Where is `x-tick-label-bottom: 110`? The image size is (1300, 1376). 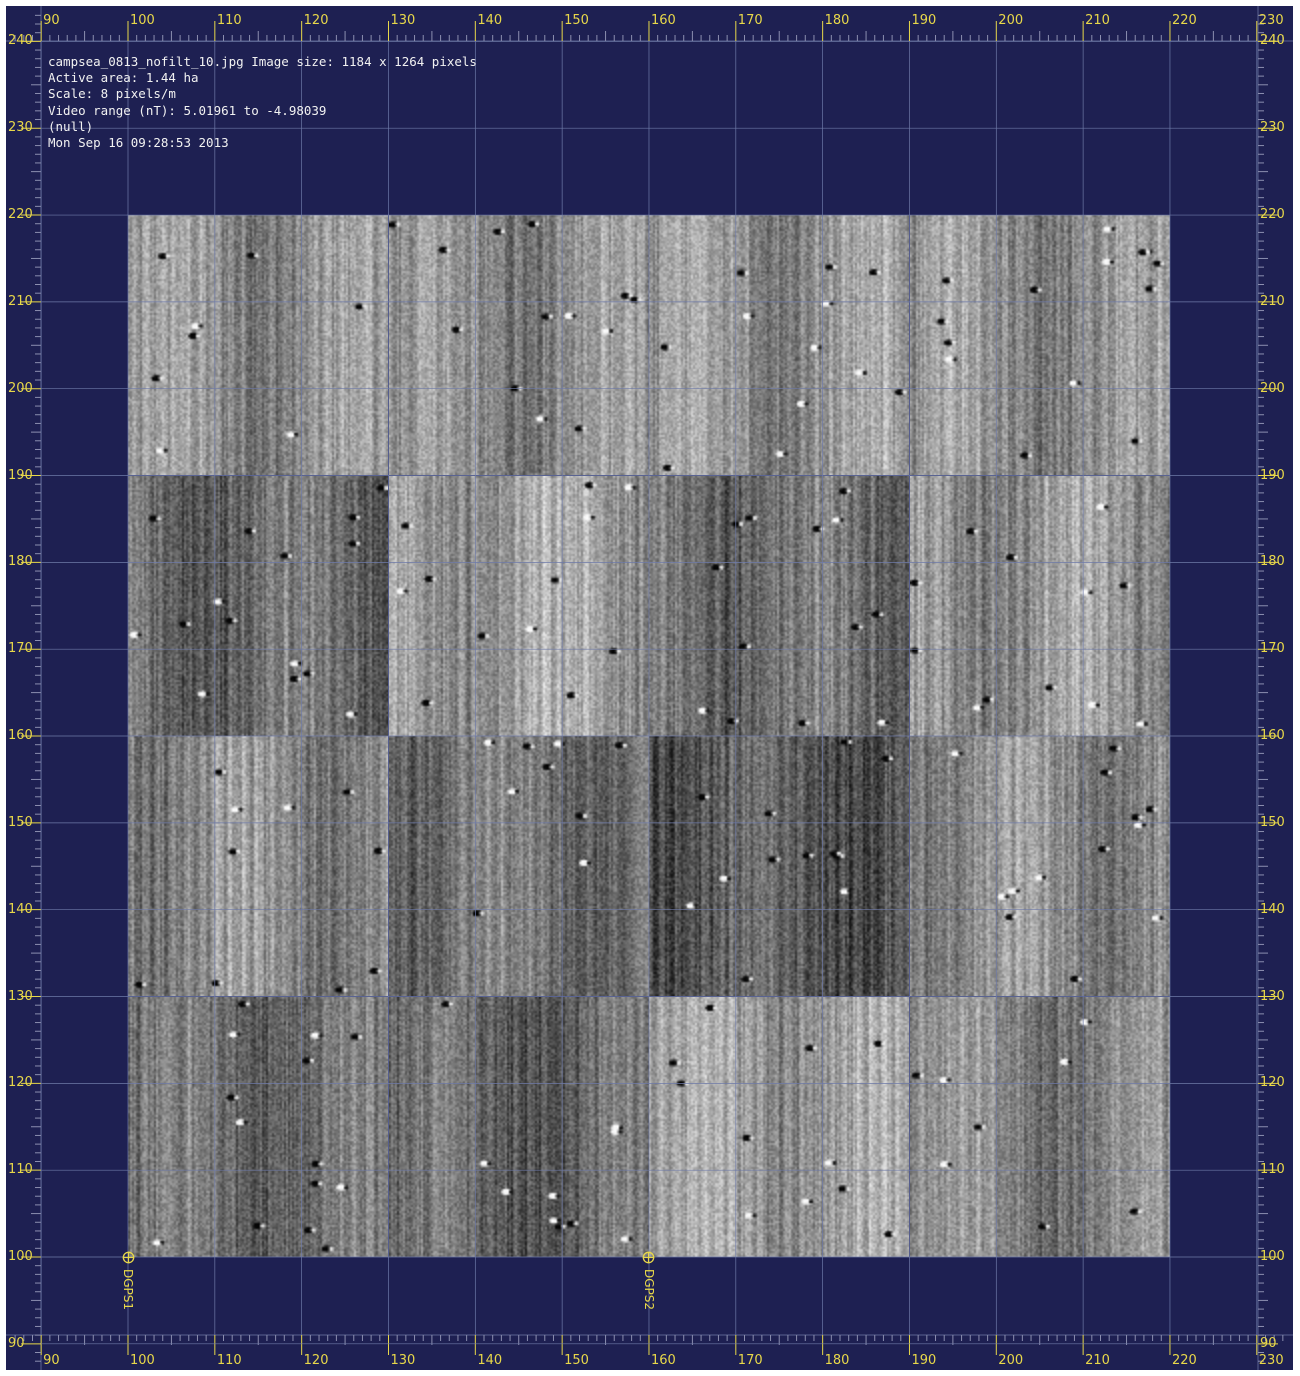
x-tick-label-bottom: 110 is located at coordinates (229, 1360).